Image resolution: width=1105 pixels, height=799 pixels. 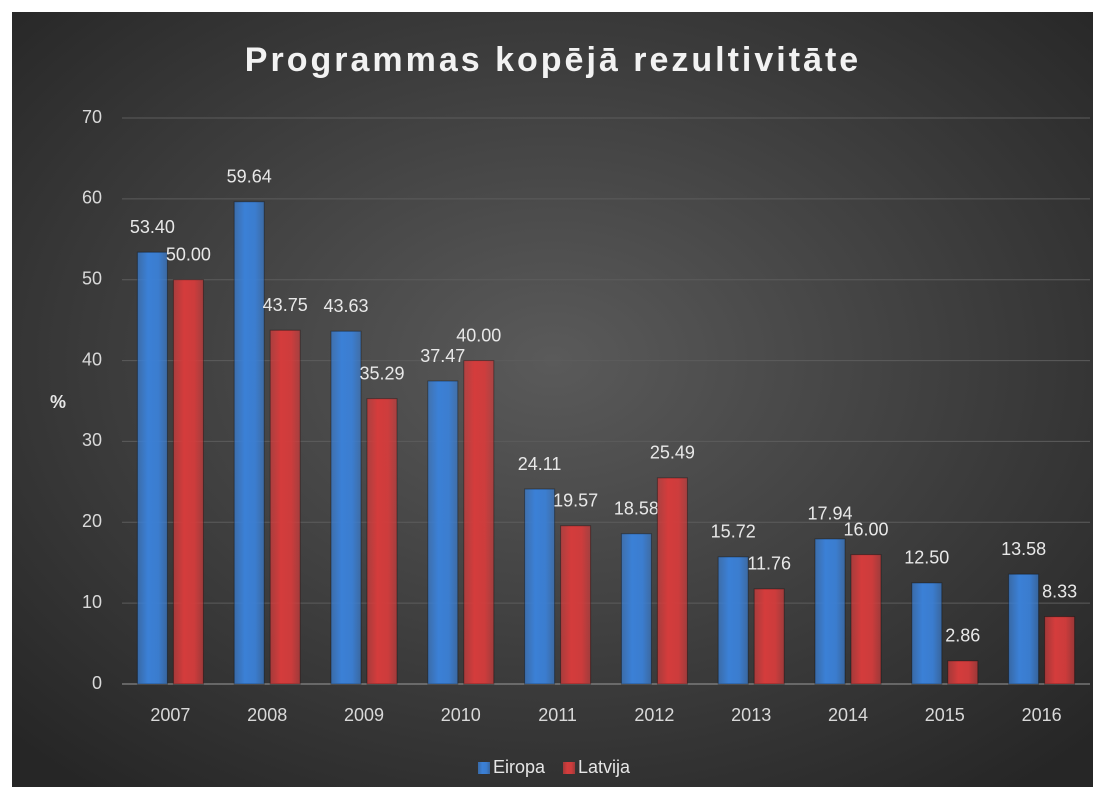 I want to click on y-tick-label: 30, so click(x=92, y=440).